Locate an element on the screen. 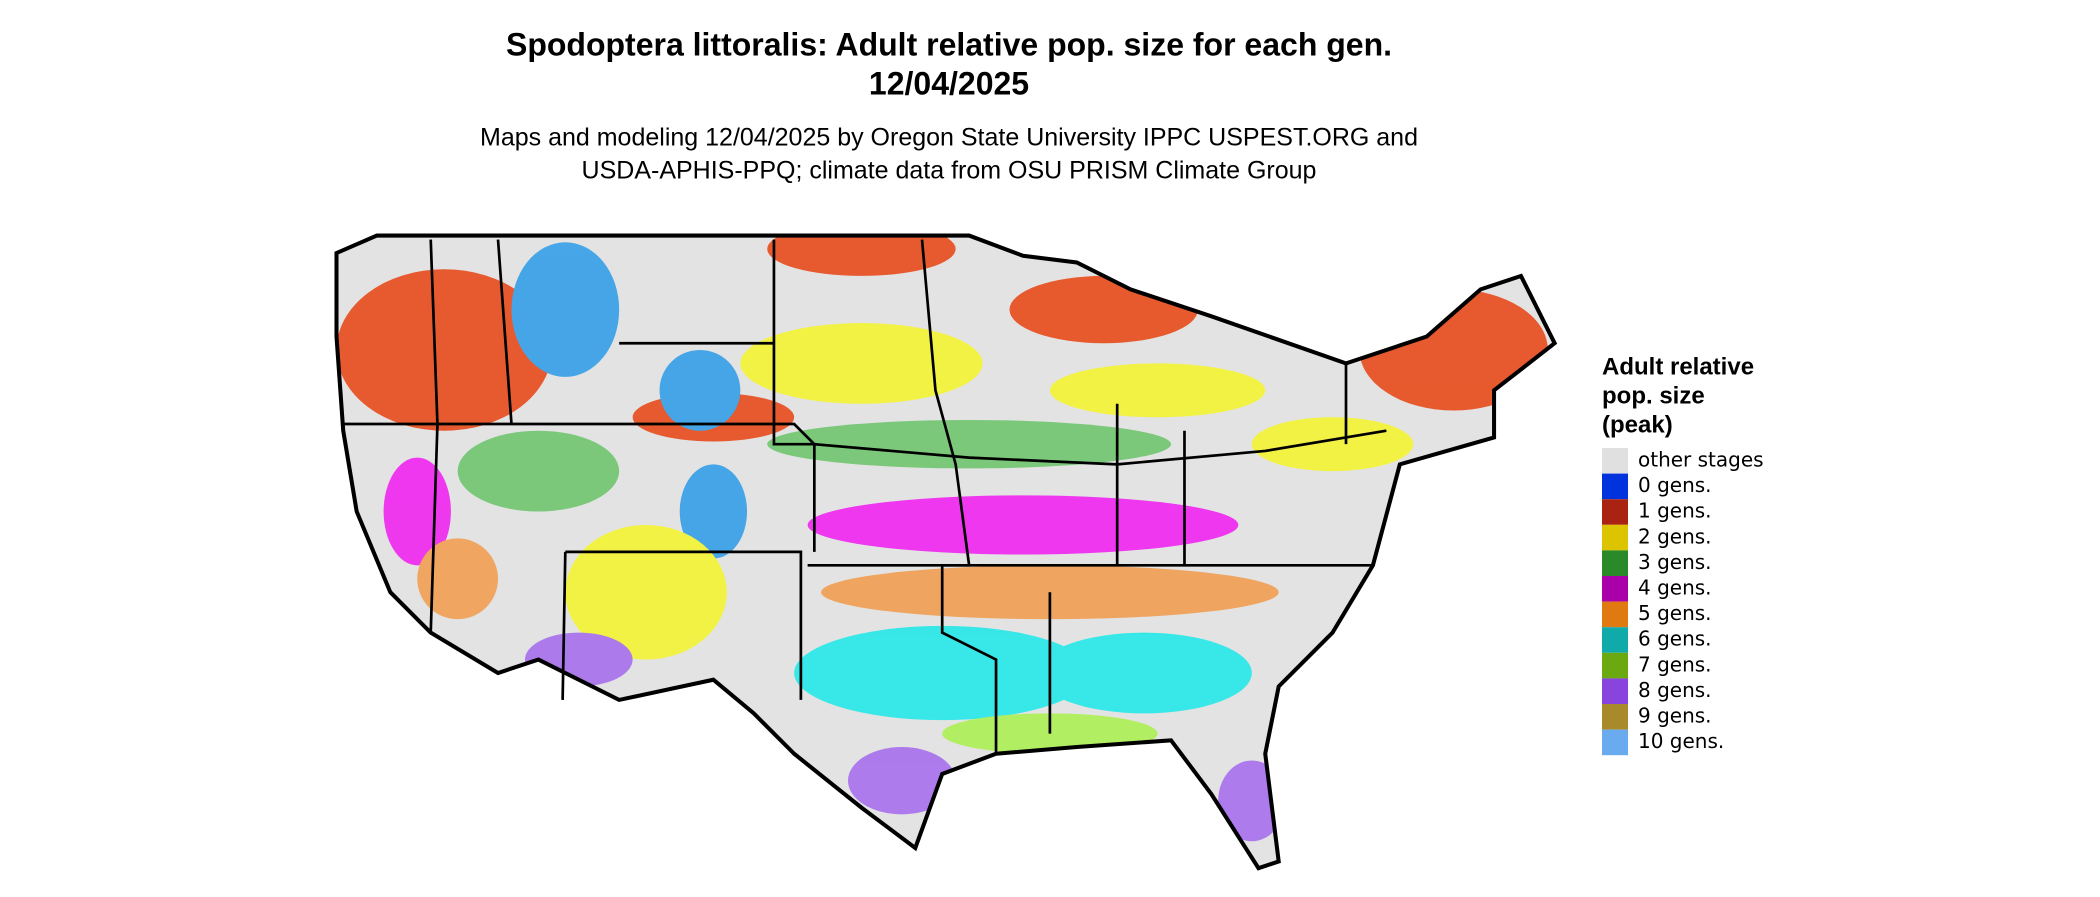 Image resolution: width=2100 pixels, height=897 pixels. legend-label: 1 gens. is located at coordinates (1675, 511).